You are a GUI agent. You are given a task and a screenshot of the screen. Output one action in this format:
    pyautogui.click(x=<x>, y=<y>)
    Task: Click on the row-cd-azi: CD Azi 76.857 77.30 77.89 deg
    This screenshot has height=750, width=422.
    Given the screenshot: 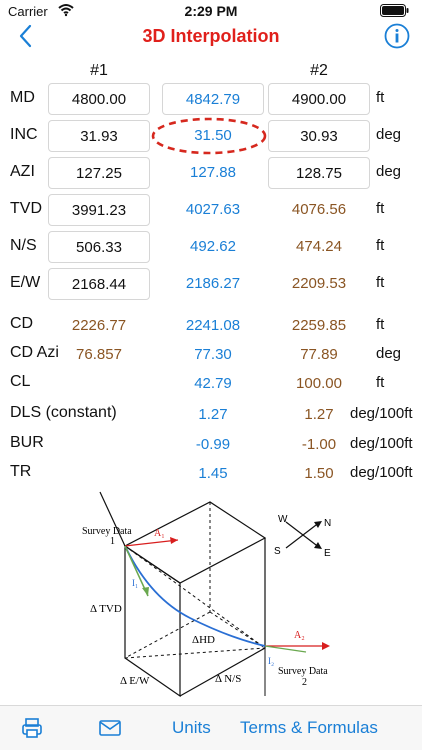 What is the action you would take?
    pyautogui.click(x=211, y=355)
    